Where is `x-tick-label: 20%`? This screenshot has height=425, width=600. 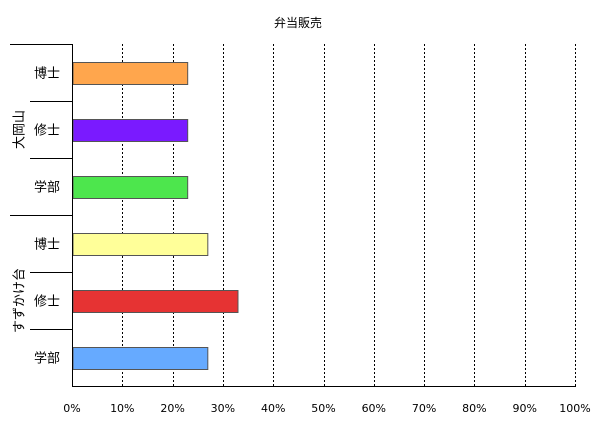
x-tick-label: 20% is located at coordinates (172, 408).